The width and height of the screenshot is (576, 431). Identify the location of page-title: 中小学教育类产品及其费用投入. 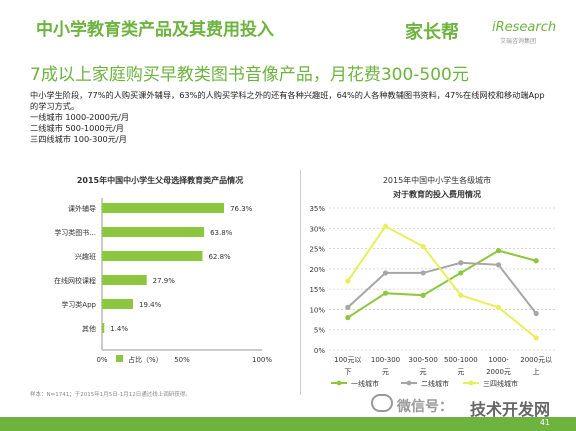
(155, 30).